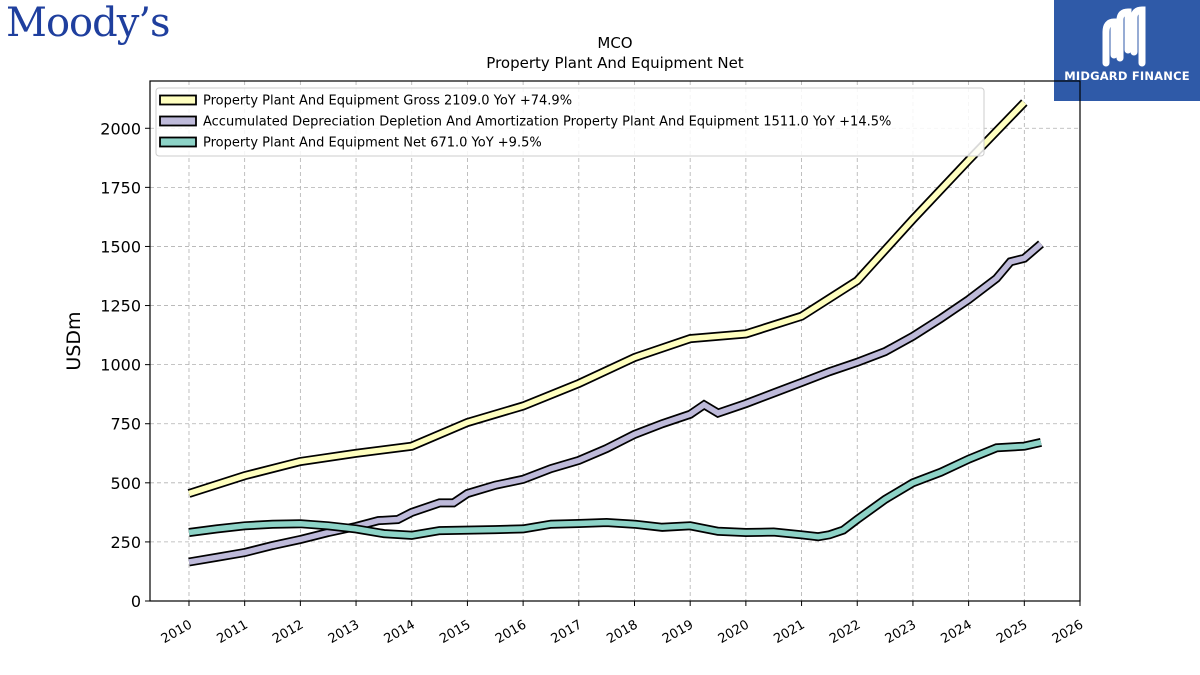 The image size is (1200, 675). I want to click on moodys-logo: Moody’s, so click(88, 23).